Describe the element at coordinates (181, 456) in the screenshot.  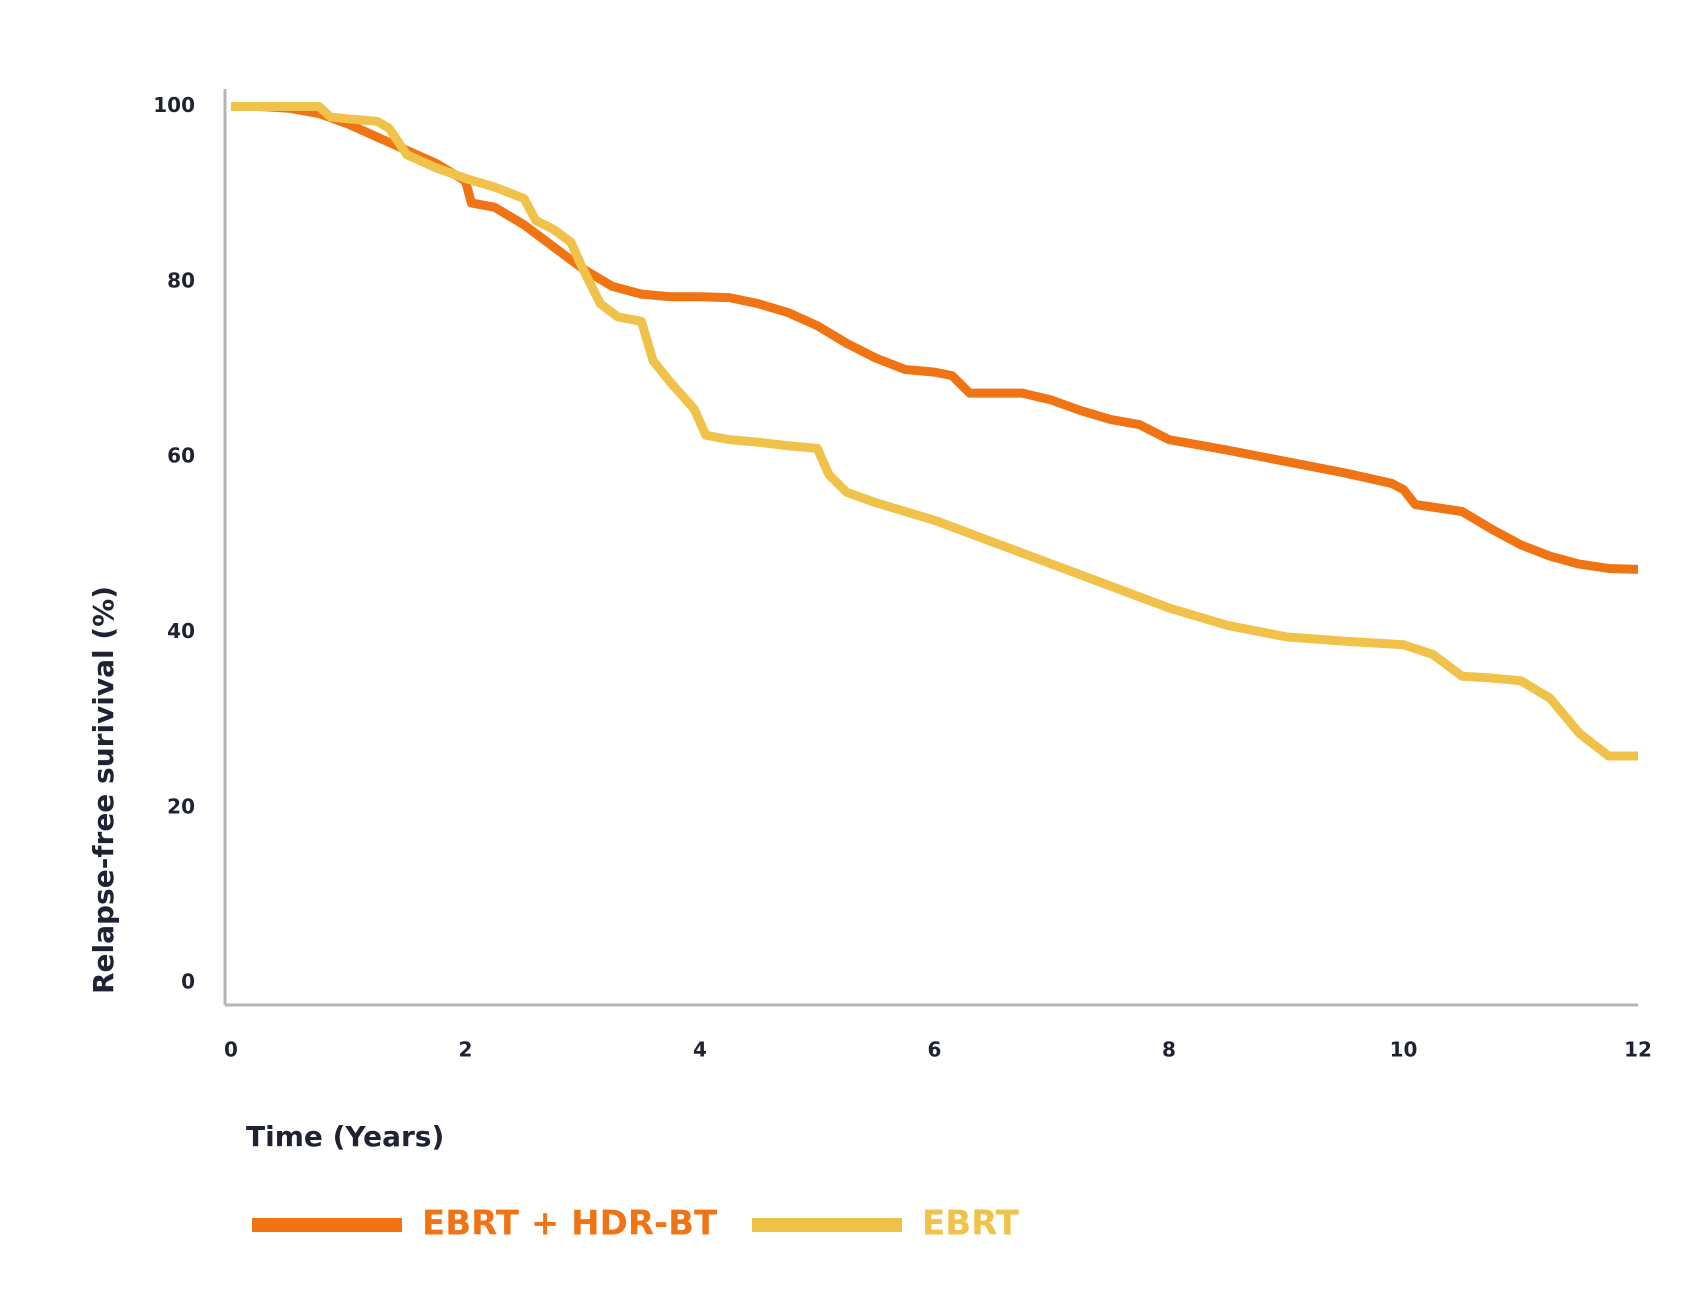
I see `y-tick-label: 60` at that location.